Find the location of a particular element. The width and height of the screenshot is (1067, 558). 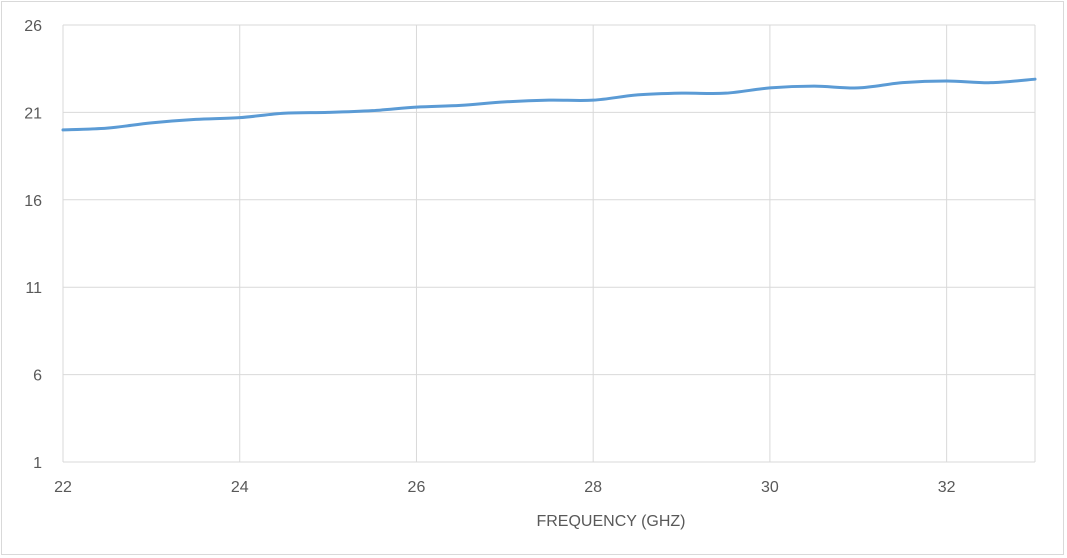

x-axis-title: FREQUENCY (GHZ) is located at coordinates (610, 521).